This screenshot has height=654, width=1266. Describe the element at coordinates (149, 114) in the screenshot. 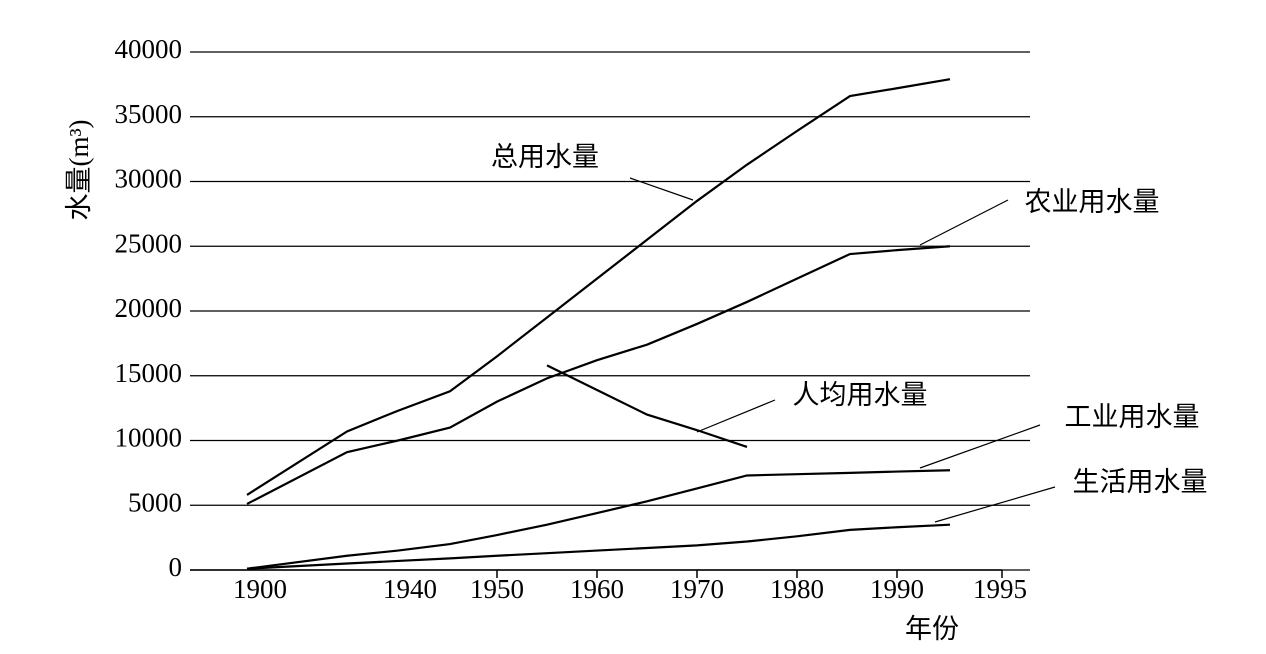

I see `y-tick-label: 35000` at that location.